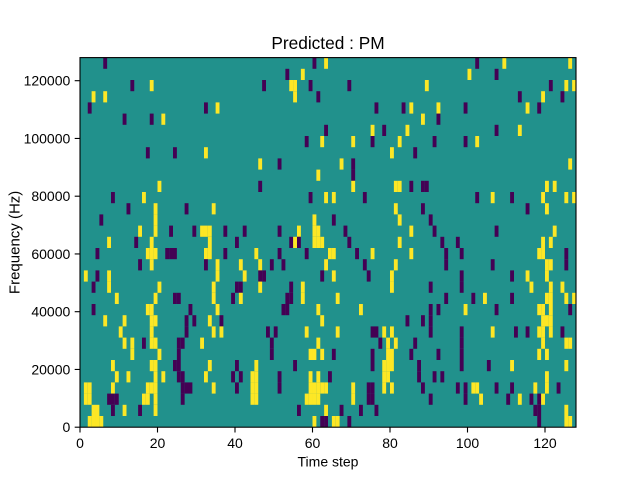  Describe the element at coordinates (47, 138) in the screenshot. I see `svg-text: 100000` at that location.